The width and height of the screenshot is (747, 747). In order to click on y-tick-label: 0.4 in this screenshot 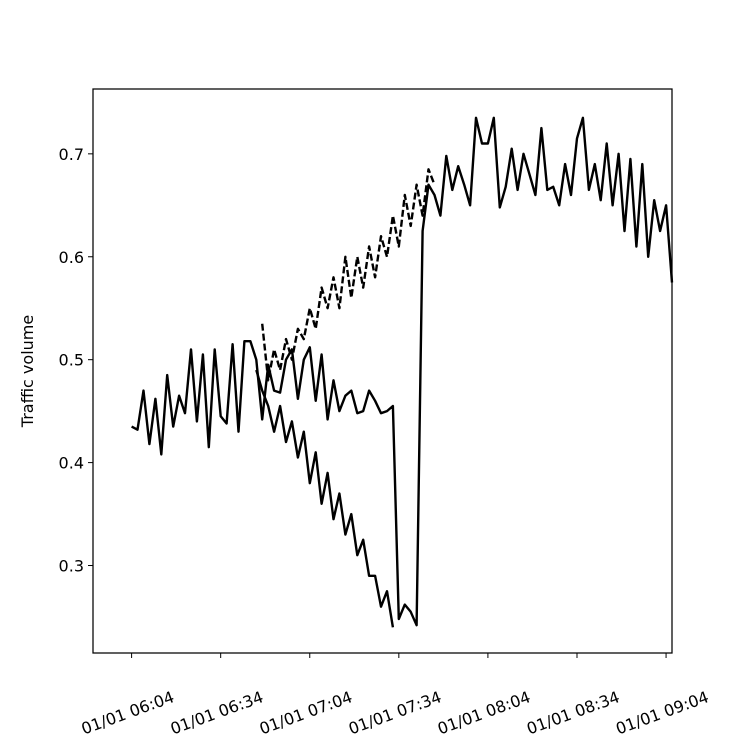, I will do `click(71, 463)`.